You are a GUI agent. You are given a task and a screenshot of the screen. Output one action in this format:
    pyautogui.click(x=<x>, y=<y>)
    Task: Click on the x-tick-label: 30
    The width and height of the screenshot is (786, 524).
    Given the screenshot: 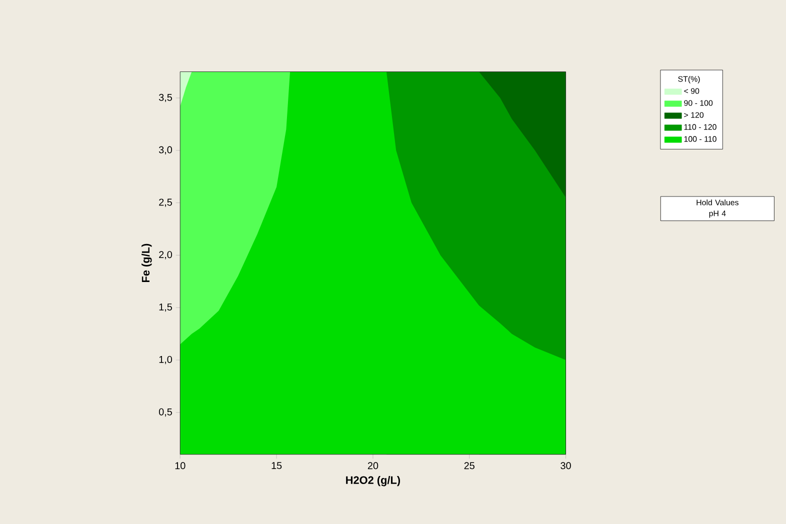 What is the action you would take?
    pyautogui.click(x=565, y=466)
    